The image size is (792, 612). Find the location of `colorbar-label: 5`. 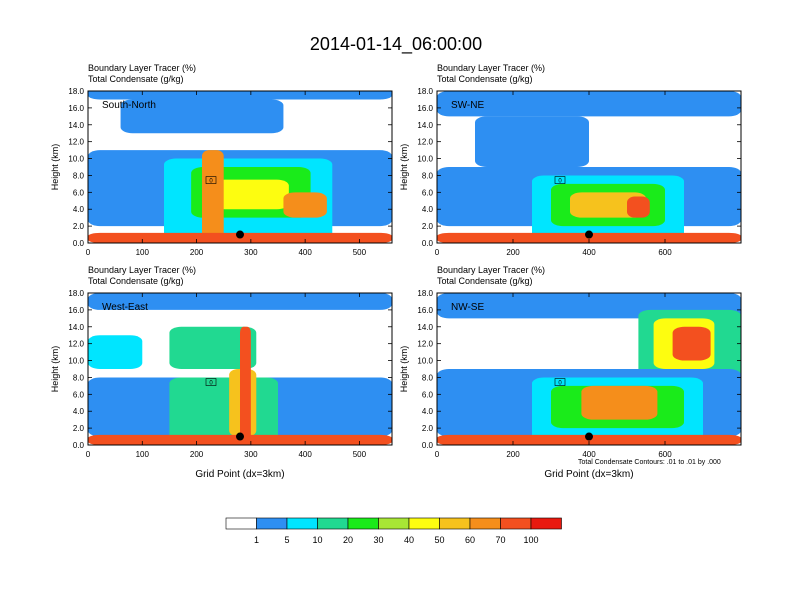

colorbar-label: 5 is located at coordinates (286, 540).